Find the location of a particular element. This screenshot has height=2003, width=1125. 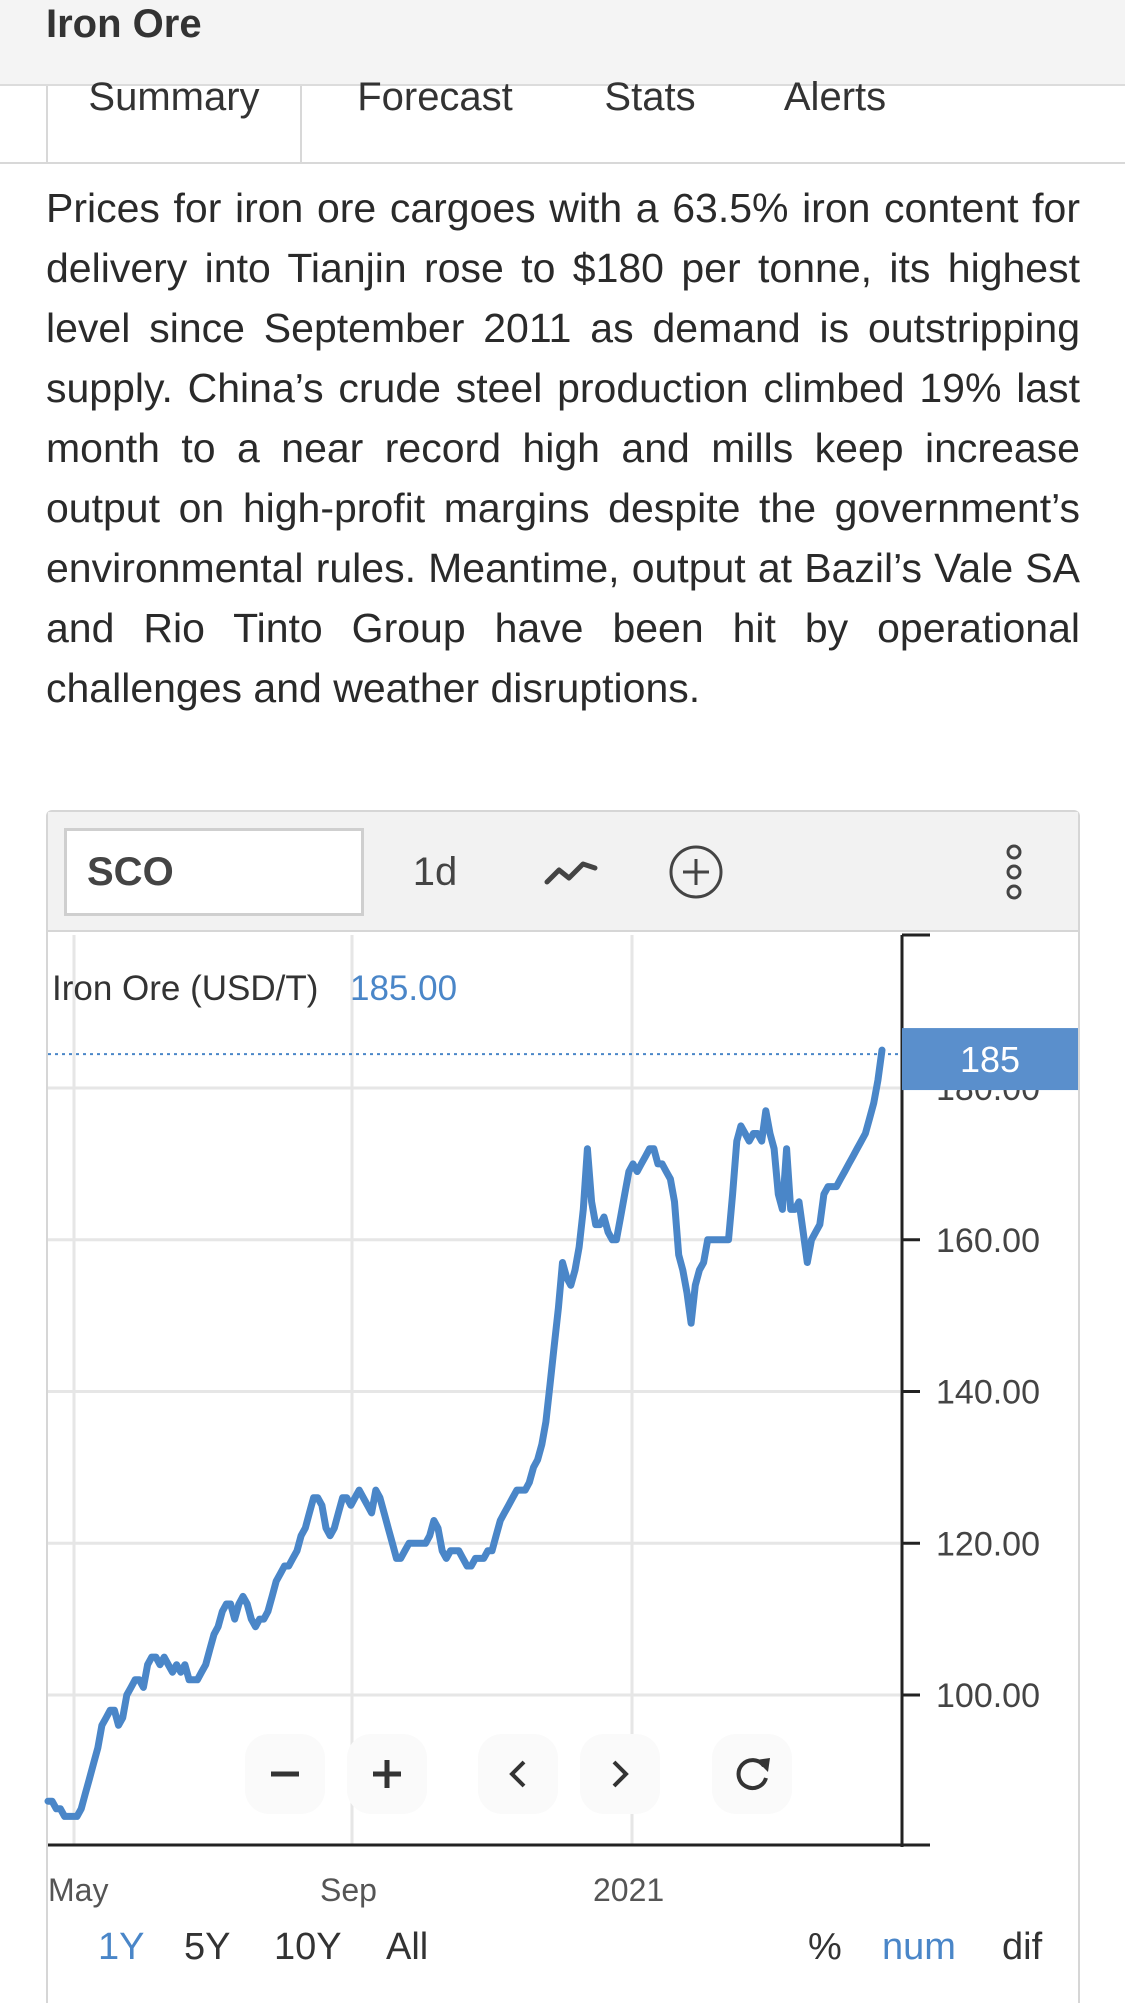

mode-percent-button: % is located at coordinates (825, 1947).